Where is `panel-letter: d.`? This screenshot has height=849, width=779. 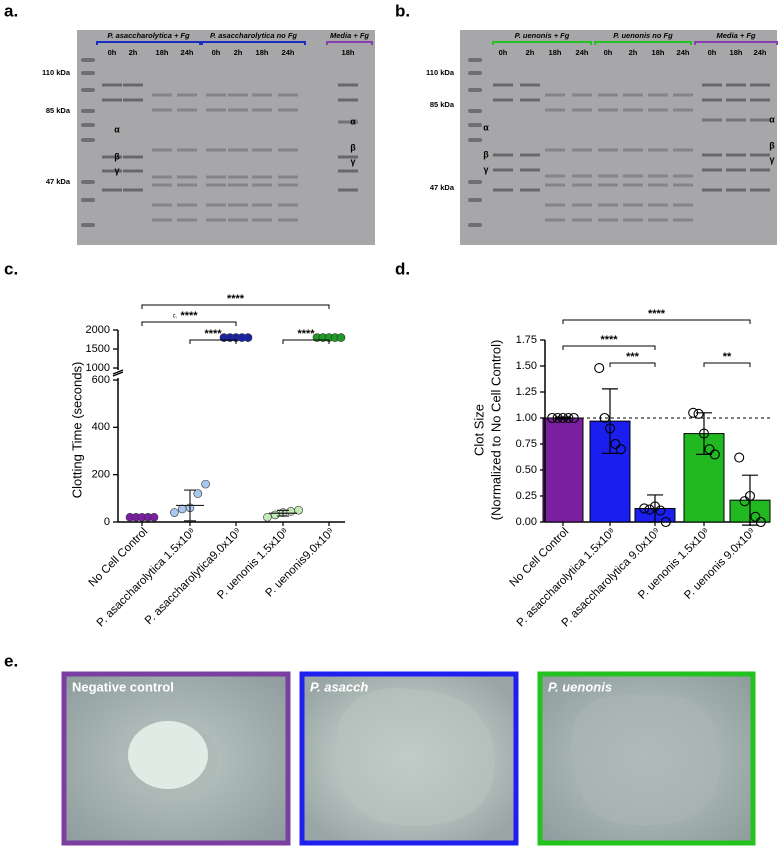
panel-letter: d. is located at coordinates (402, 268).